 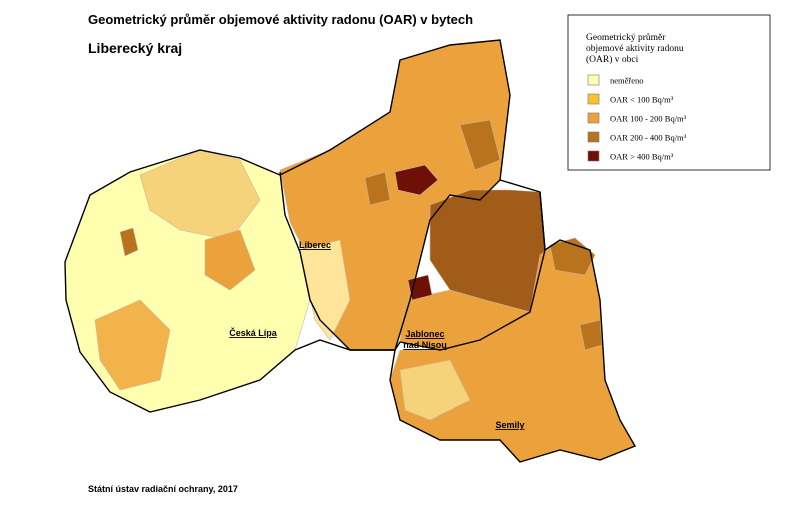 I want to click on legend-label: OAR < 100 Bq/m³, so click(x=642, y=100).